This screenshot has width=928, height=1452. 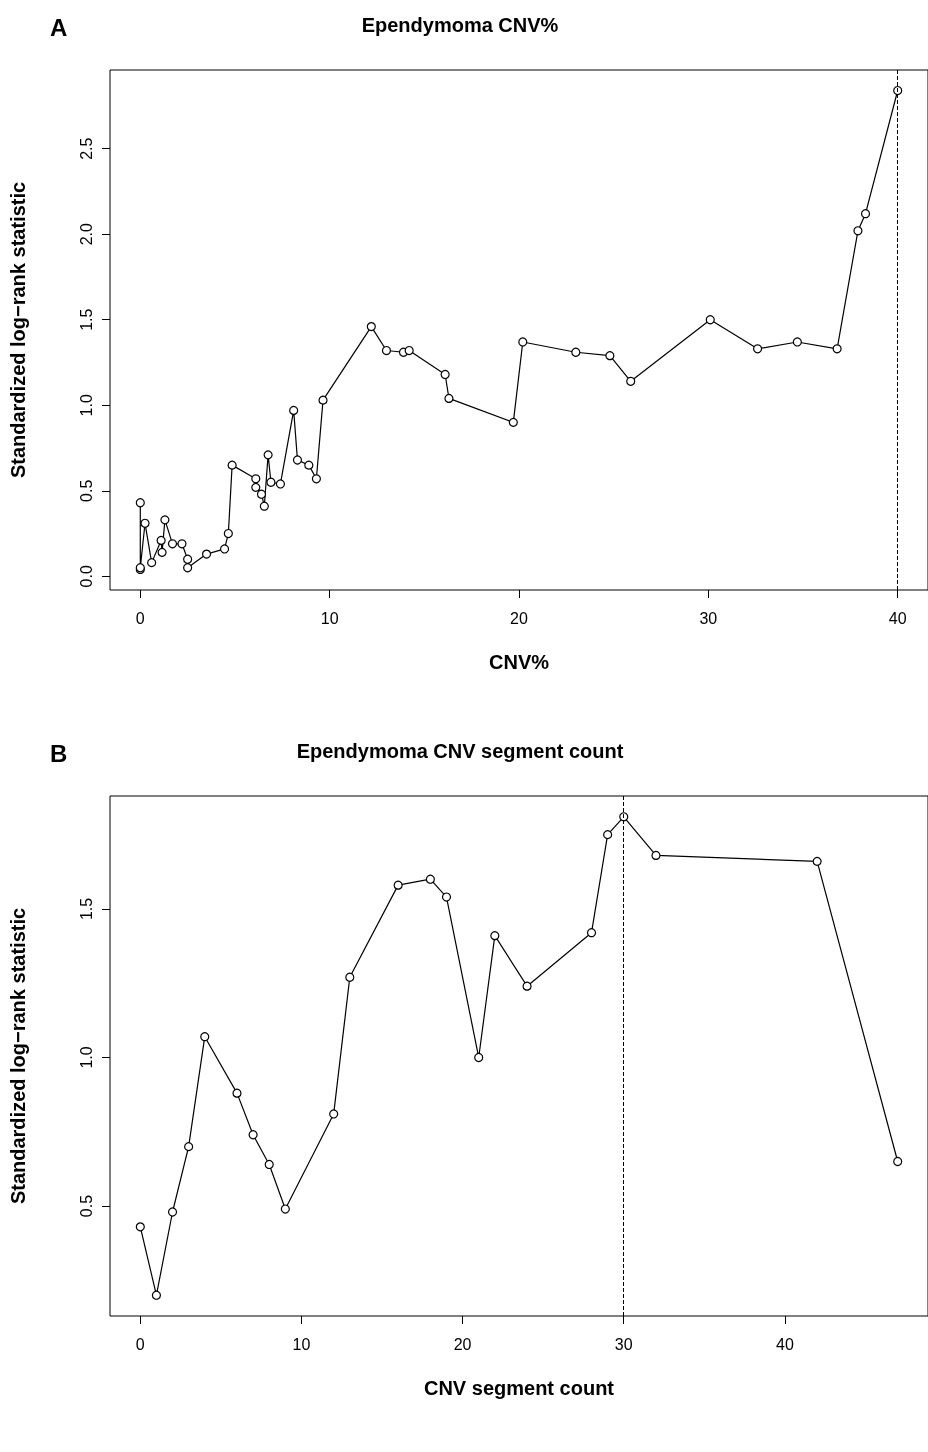 I want to click on y-tick-label: 2.5, so click(x=86, y=148).